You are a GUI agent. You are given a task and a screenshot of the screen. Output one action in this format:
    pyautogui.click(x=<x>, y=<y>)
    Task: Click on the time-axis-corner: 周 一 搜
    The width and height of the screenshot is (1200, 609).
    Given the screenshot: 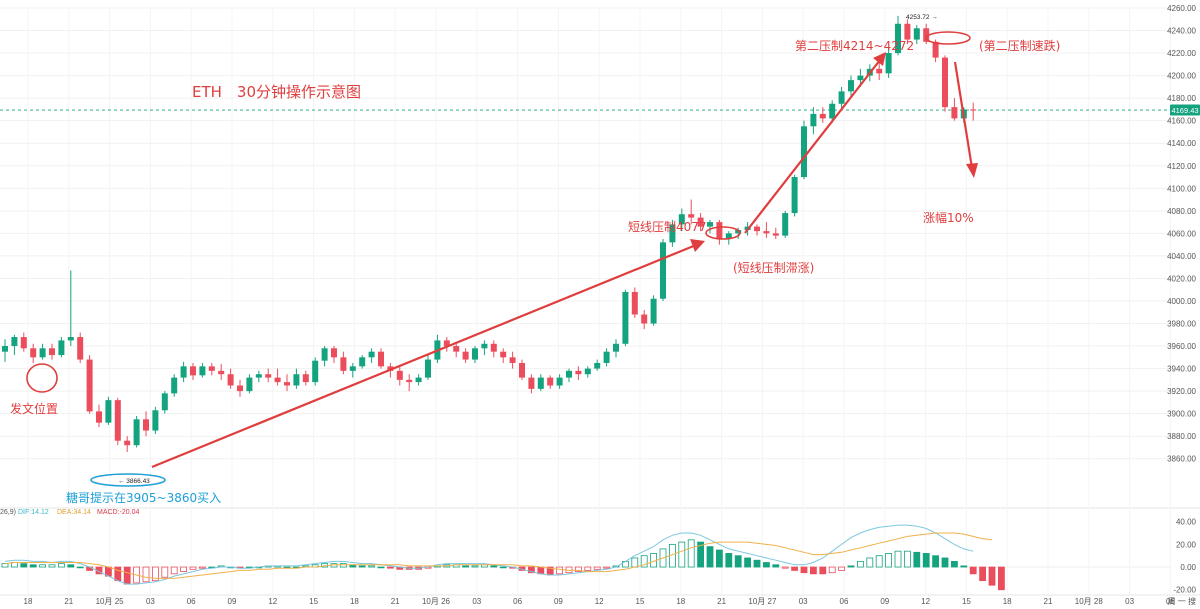 What is the action you would take?
    pyautogui.click(x=1182, y=601)
    